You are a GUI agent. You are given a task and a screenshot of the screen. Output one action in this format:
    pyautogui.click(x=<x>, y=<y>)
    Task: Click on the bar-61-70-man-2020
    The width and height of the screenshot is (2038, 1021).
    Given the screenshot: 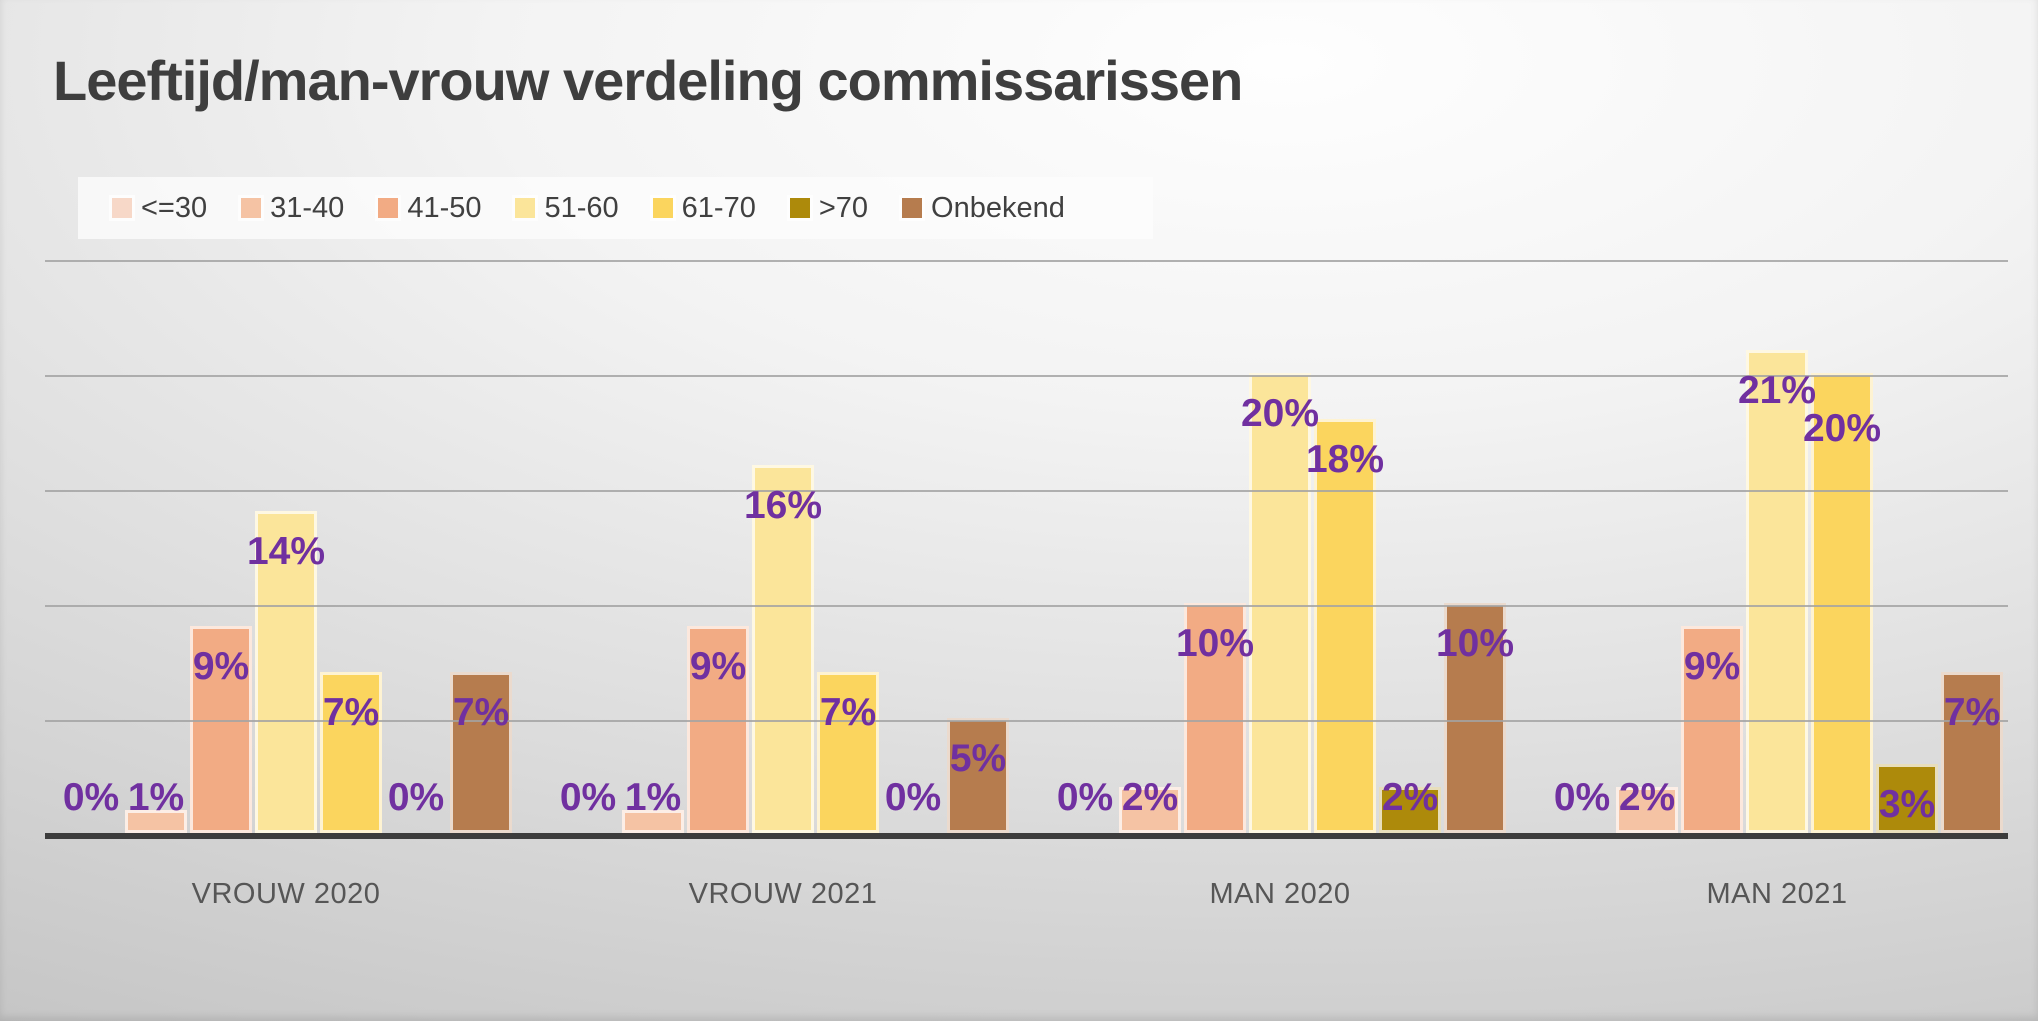 What is the action you would take?
    pyautogui.click(x=1345, y=626)
    